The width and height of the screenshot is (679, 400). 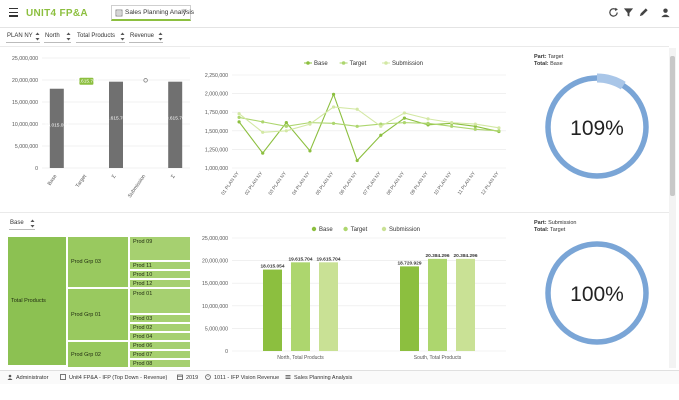 What do you see at coordinates (419, 183) in the screenshot?
I see `x-tick-label: 09 PLAN NY` at bounding box center [419, 183].